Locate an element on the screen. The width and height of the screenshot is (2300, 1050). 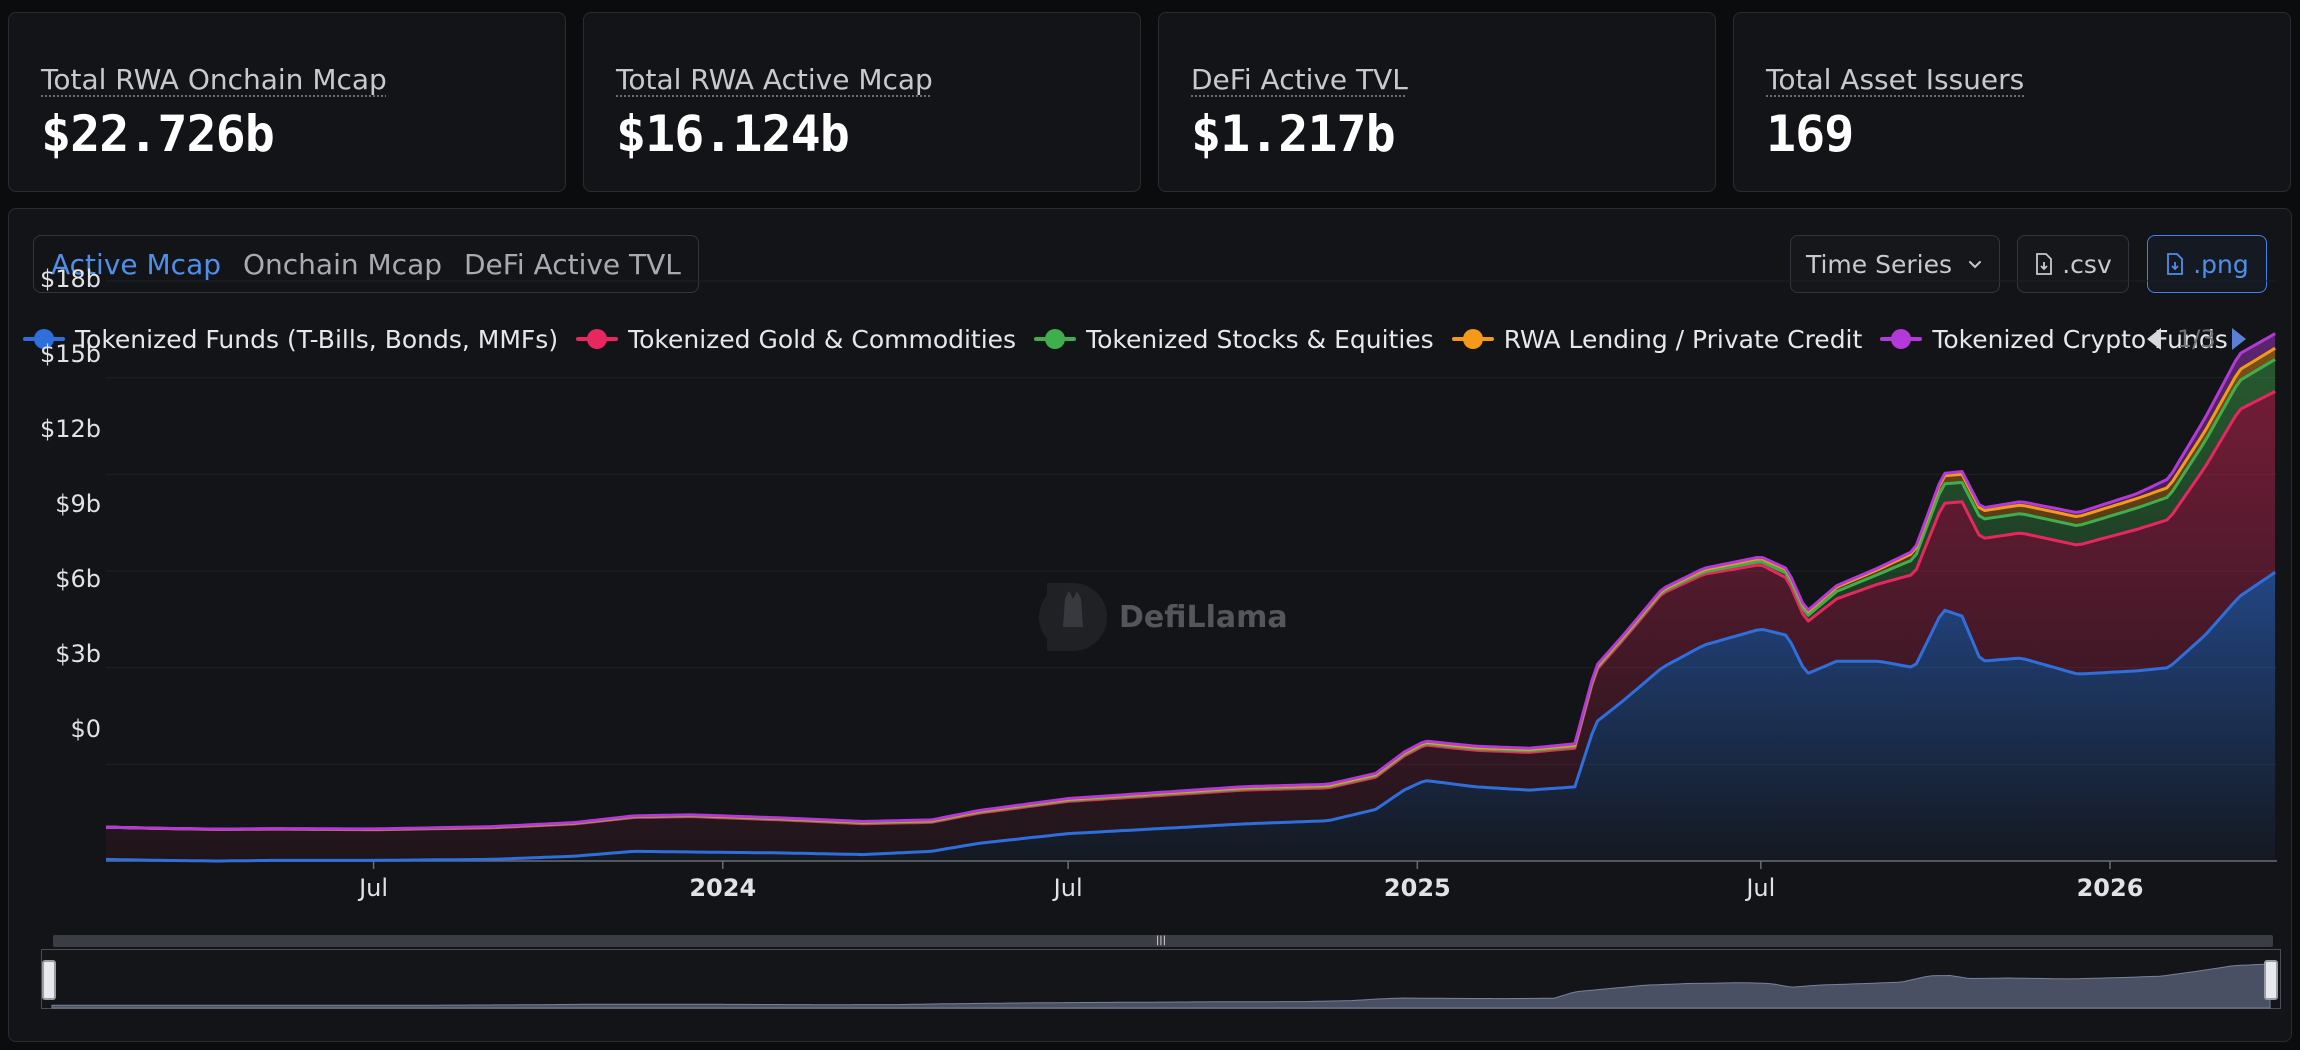
zoom-slider-track: ||| is located at coordinates (1163, 941).